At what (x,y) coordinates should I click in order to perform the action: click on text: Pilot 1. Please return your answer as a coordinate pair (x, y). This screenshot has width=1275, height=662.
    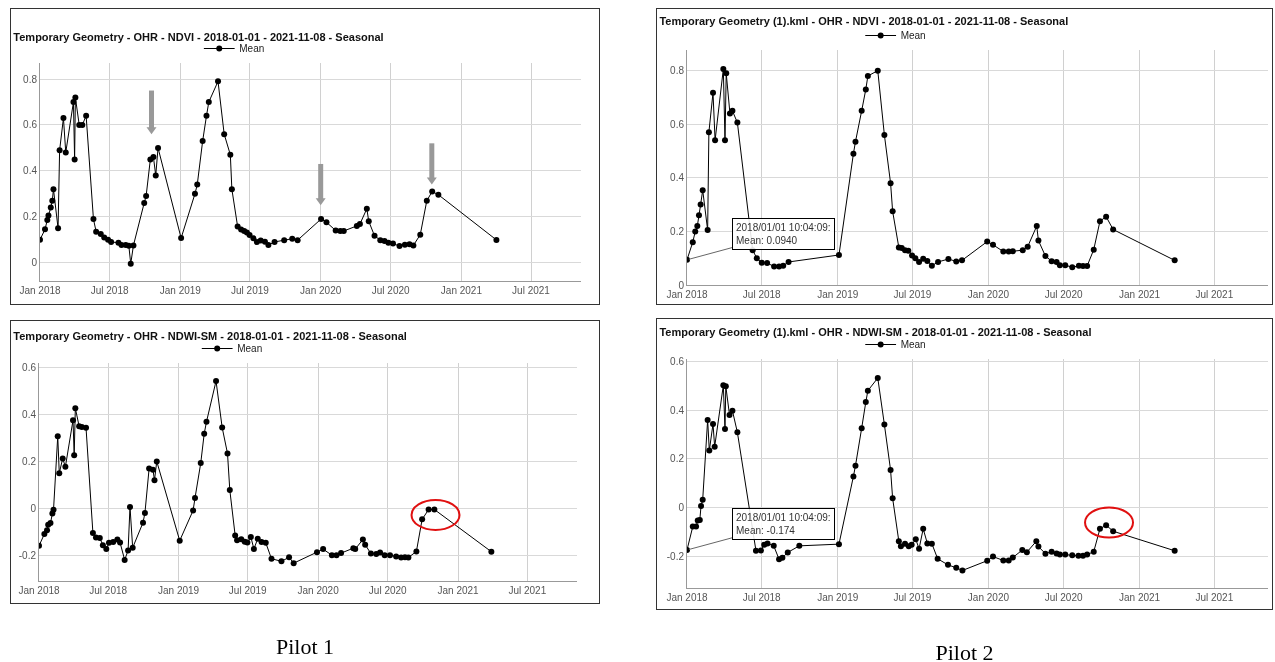
    Looking at the image, I should click on (305, 647).